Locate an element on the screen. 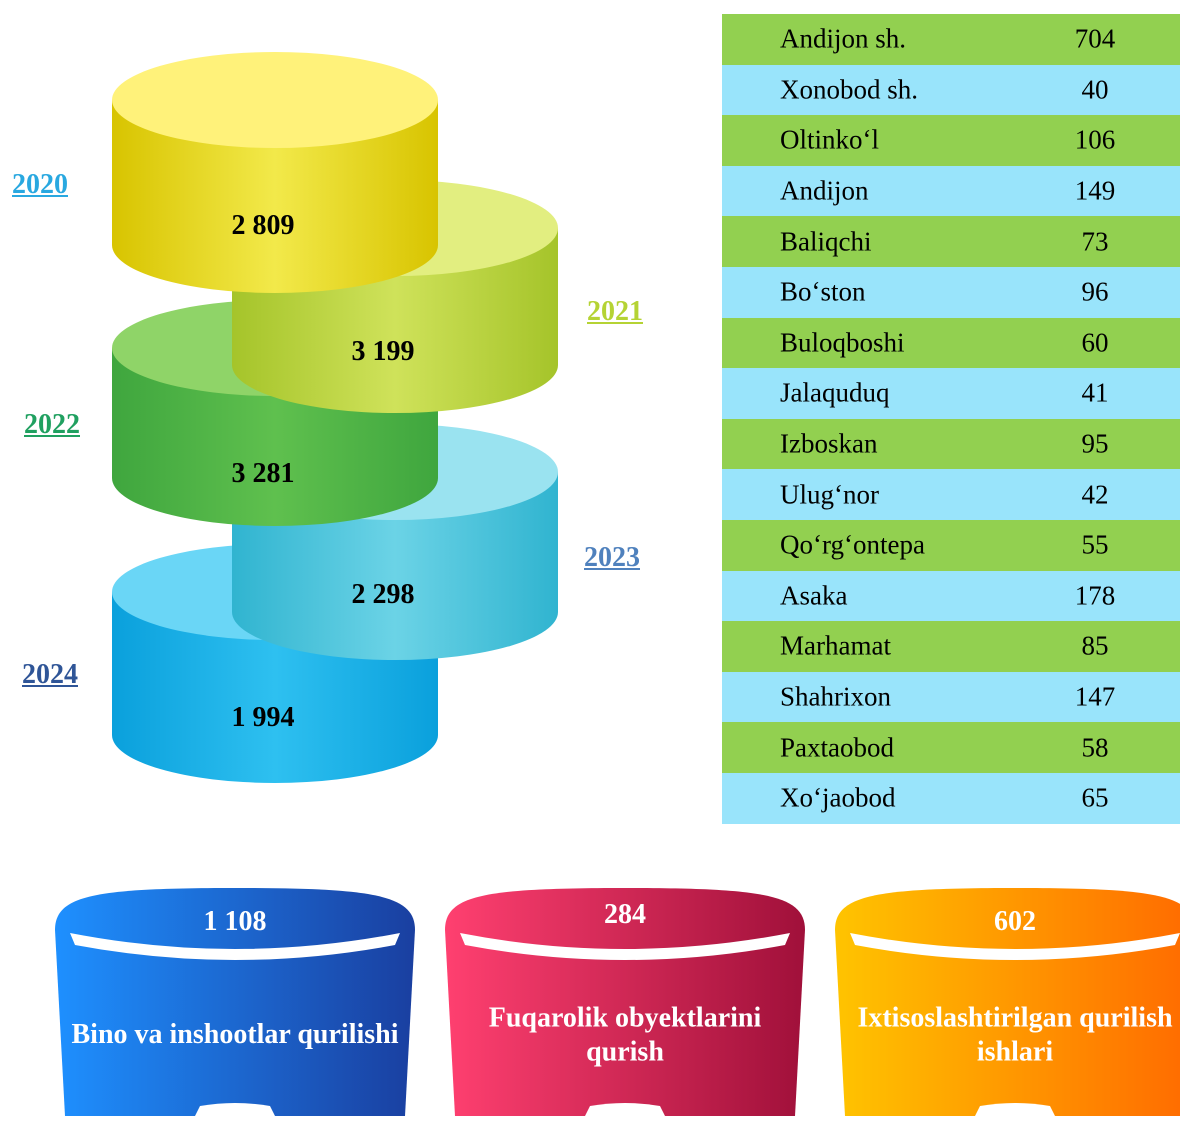 The width and height of the screenshot is (1180, 1123). year-label: 2021 is located at coordinates (615, 311).